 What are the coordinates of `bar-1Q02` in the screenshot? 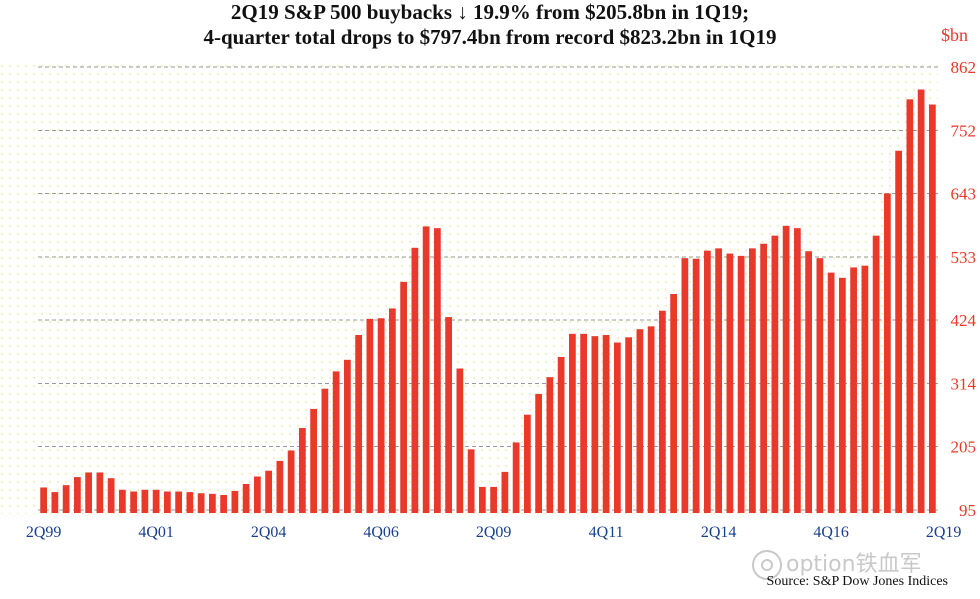 It's located at (167, 502).